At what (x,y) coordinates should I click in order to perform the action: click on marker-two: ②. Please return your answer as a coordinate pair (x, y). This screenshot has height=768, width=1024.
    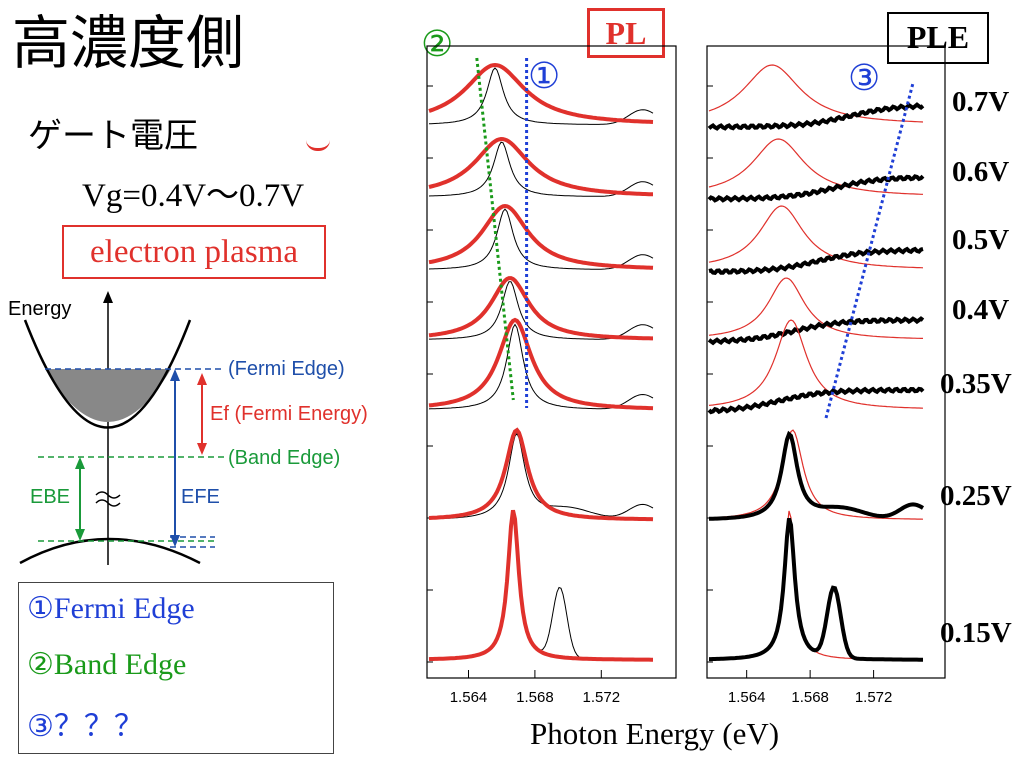
    Looking at the image, I should click on (437, 44).